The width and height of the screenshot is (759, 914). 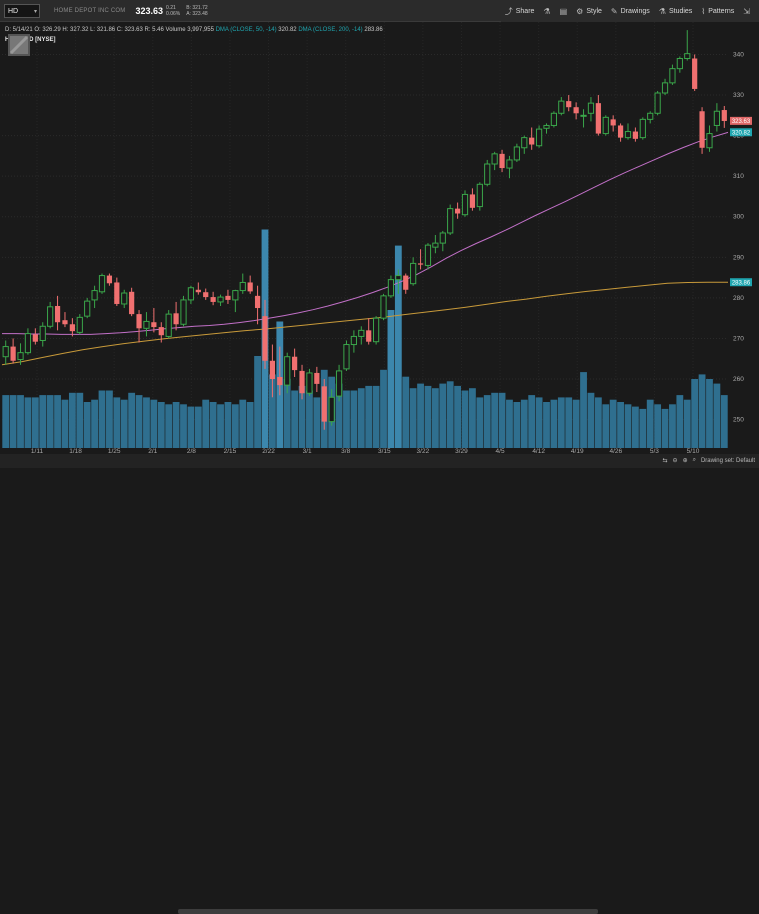 What do you see at coordinates (173, 10) in the screenshot?
I see `price-change: 0.21 0.06%` at bounding box center [173, 10].